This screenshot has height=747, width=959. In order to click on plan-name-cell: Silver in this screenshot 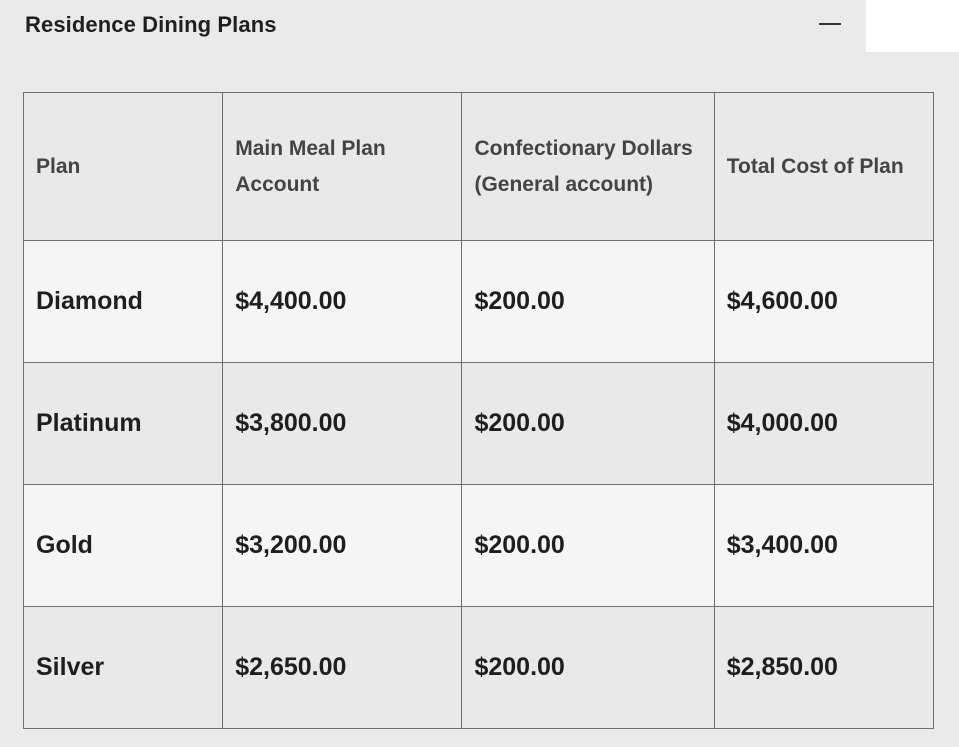, I will do `click(123, 667)`.